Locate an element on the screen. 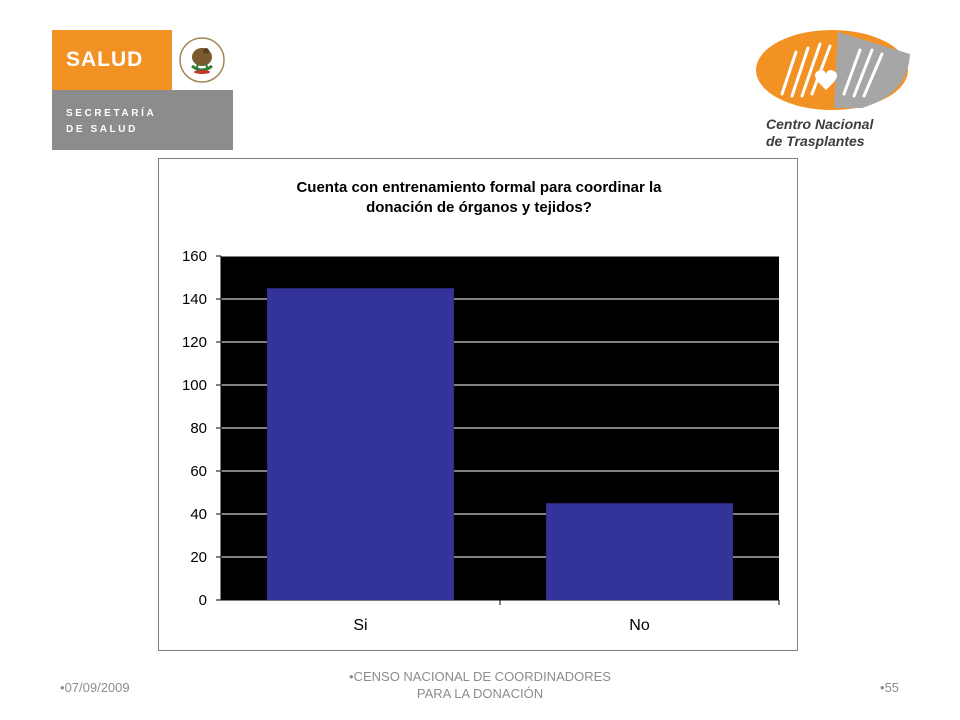 The width and height of the screenshot is (960, 720). y-tick-label: 100 is located at coordinates (194, 385).